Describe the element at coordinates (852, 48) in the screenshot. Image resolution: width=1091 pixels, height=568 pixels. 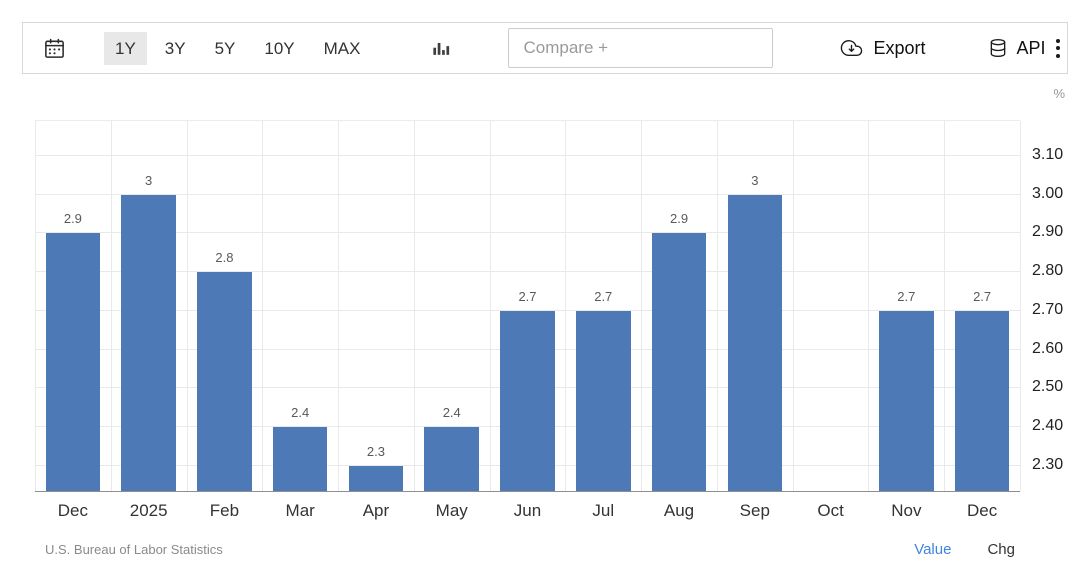
I see `cloud-download-icon` at that location.